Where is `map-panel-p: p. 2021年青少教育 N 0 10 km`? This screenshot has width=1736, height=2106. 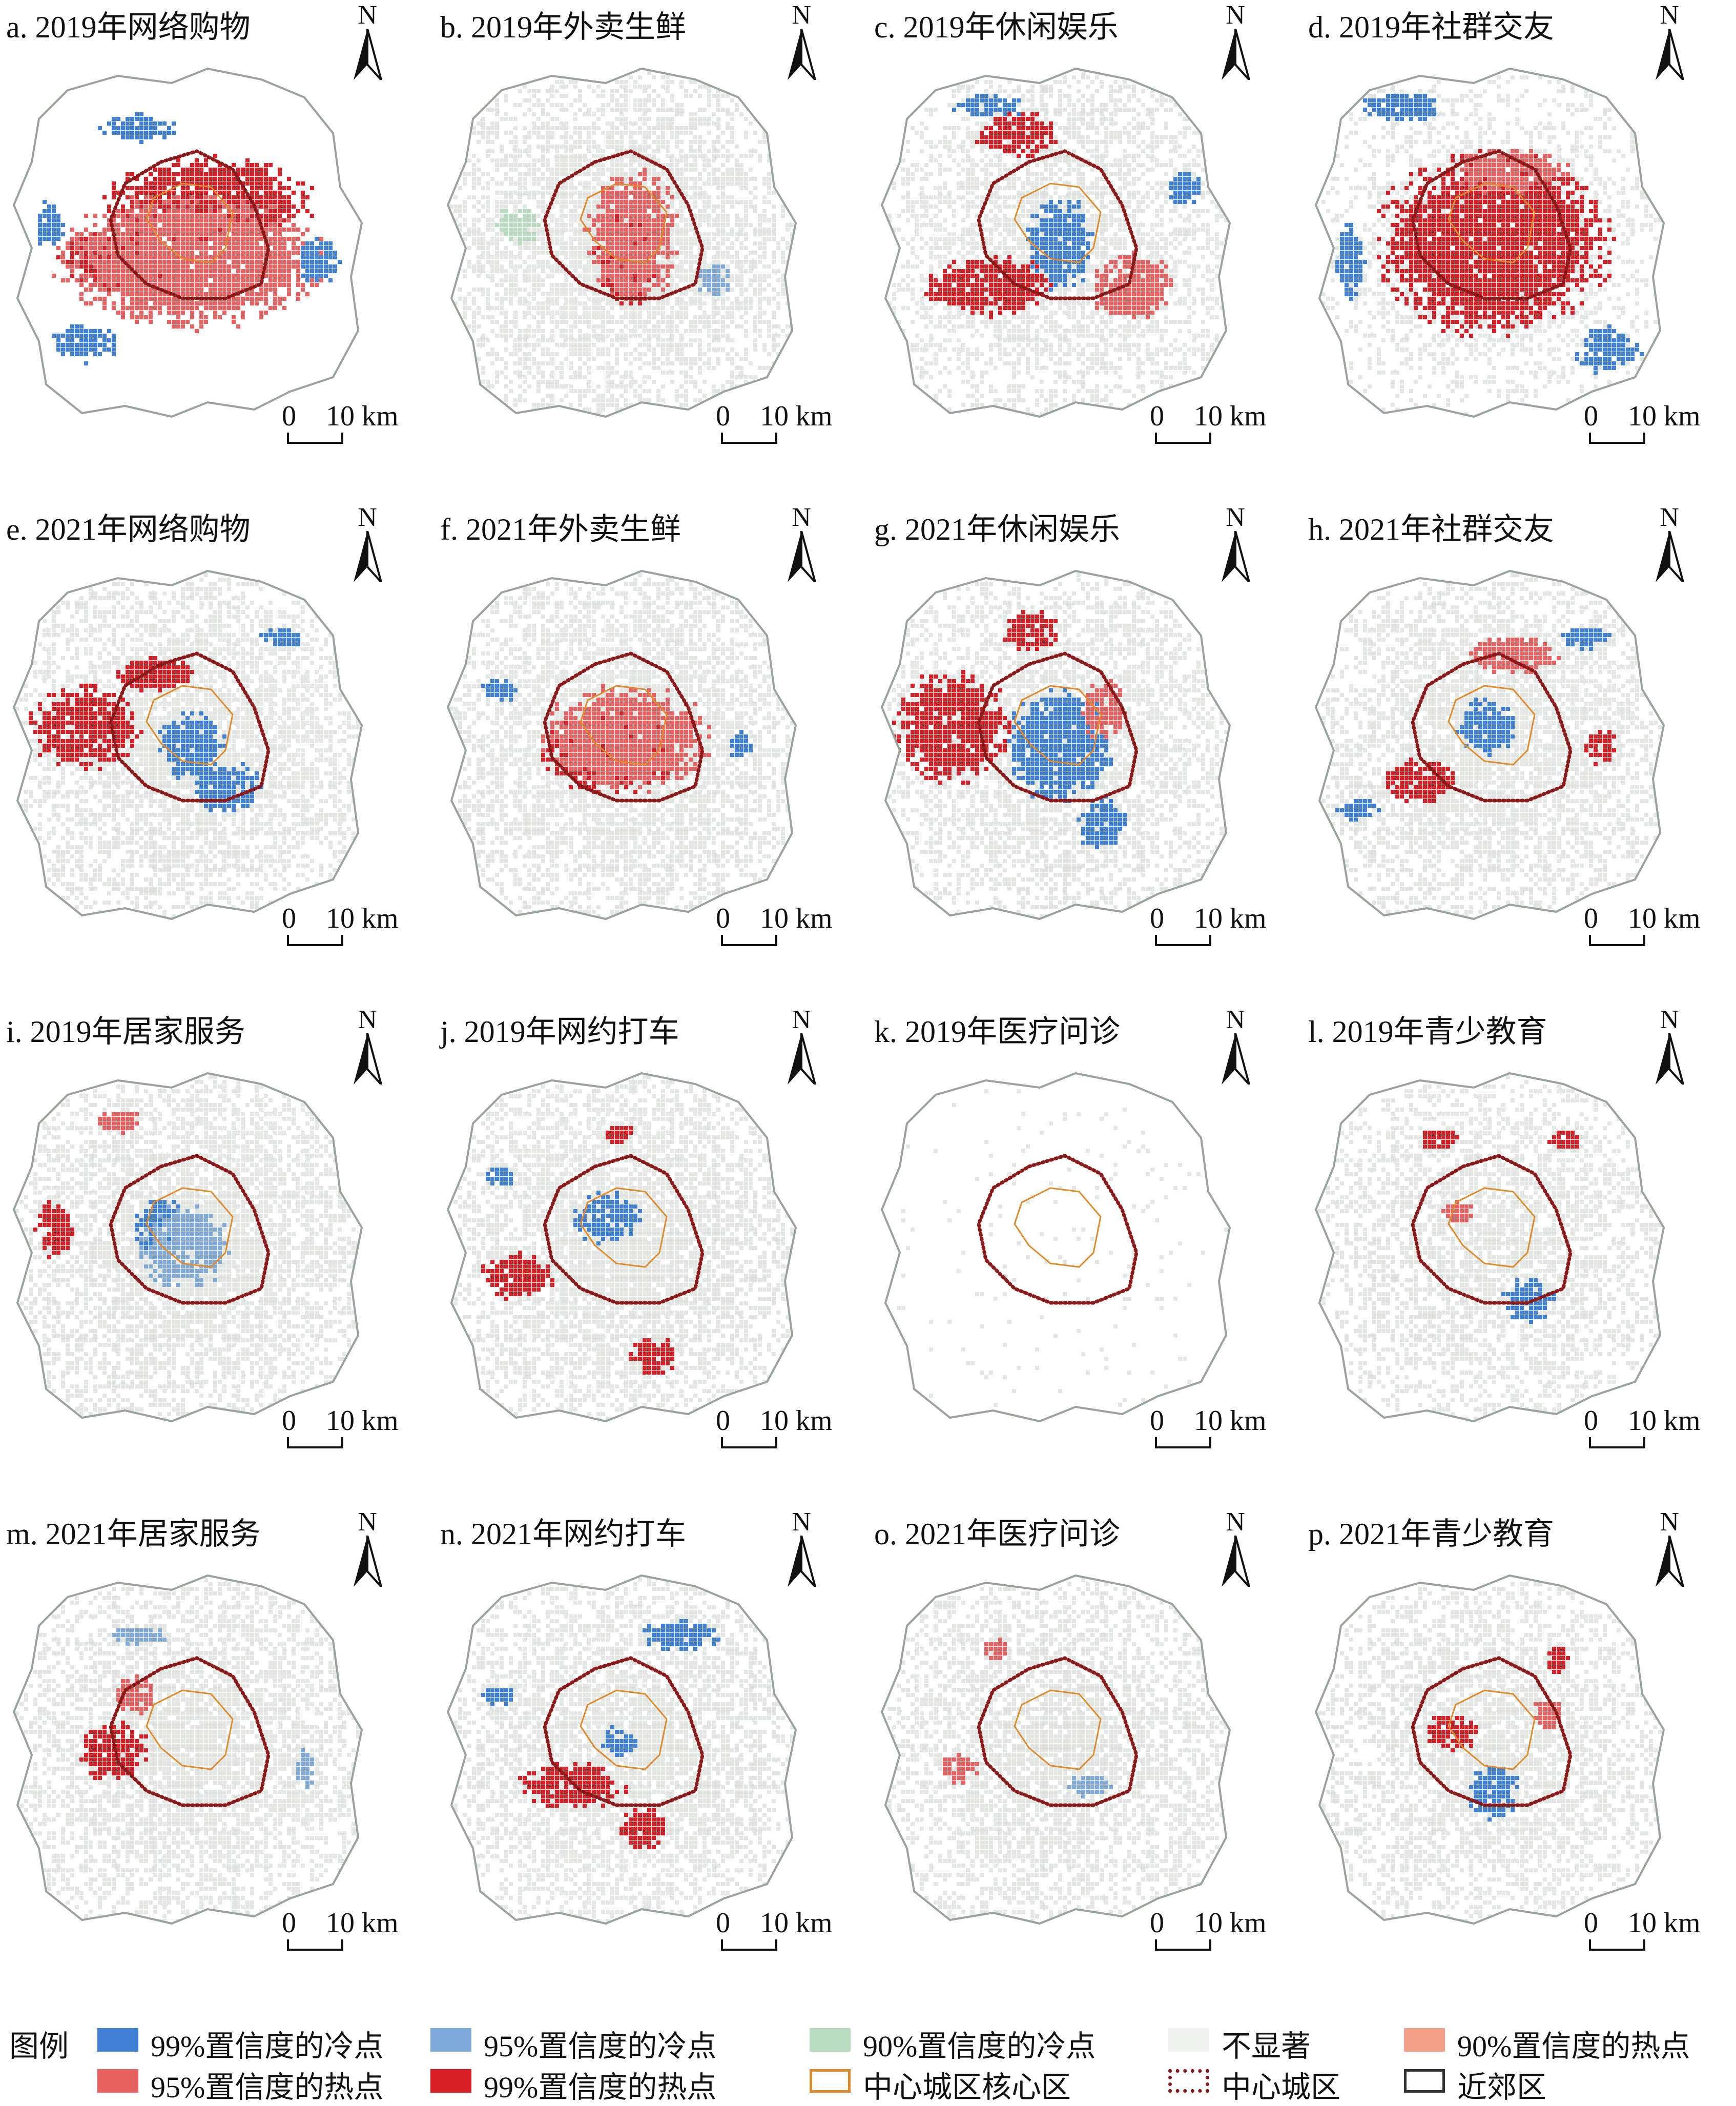
map-panel-p: p. 2021年青少教育 N 0 10 km is located at coordinates (1519, 1758).